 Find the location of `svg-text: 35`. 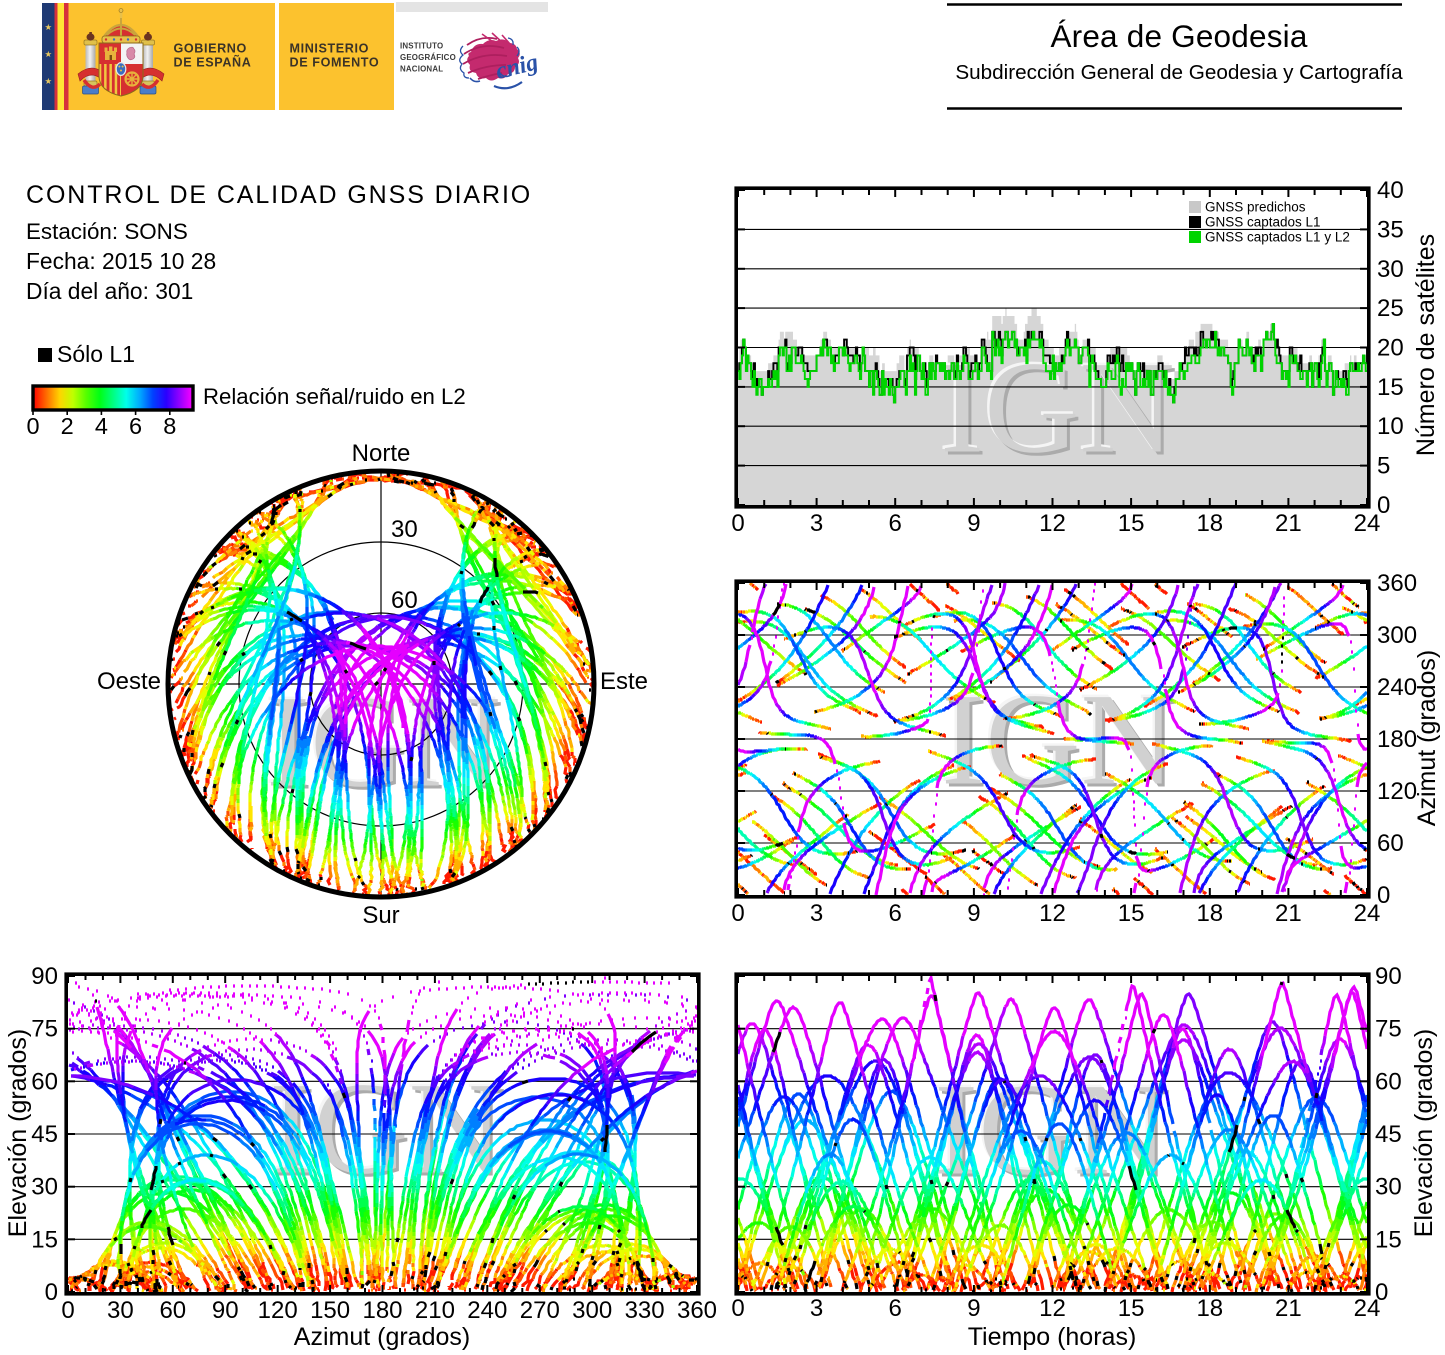

svg-text: 35 is located at coordinates (1390, 229).